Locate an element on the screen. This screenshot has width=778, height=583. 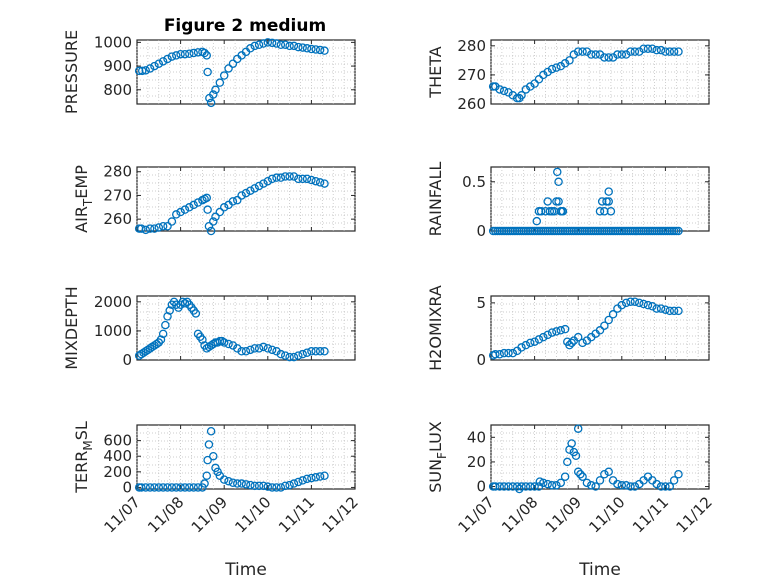
subplot-pressure: 800 900 1000 PRESSURE is located at coordinates (209, 72).